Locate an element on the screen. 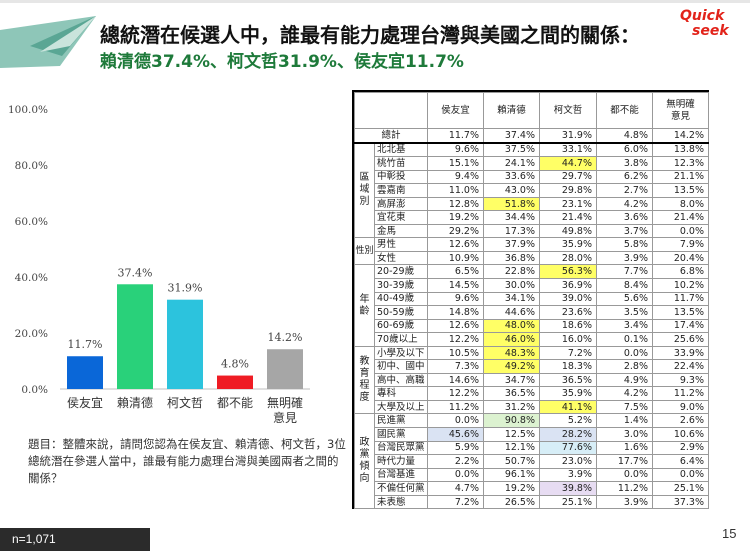 This screenshot has height=551, width=750. table-cell: 33.6% is located at coordinates (511, 177).